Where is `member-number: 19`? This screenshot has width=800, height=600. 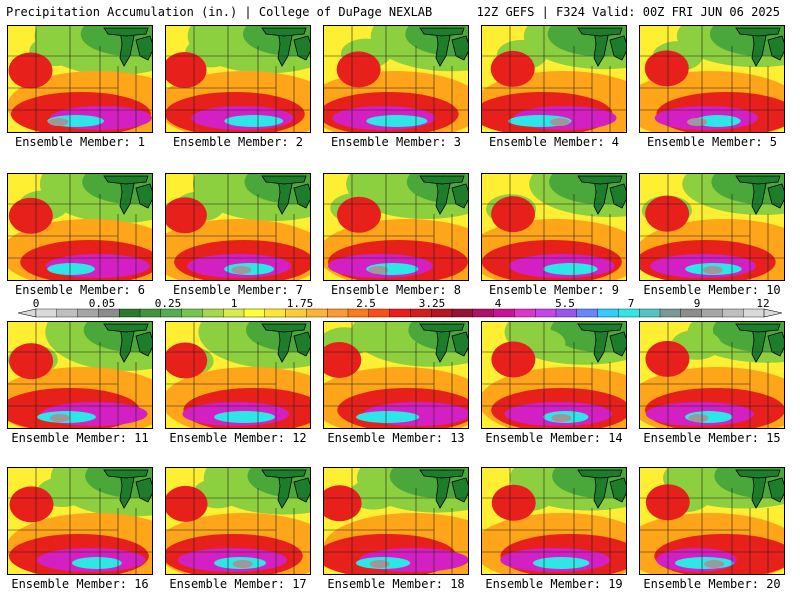
member-number: 19 is located at coordinates (615, 584).